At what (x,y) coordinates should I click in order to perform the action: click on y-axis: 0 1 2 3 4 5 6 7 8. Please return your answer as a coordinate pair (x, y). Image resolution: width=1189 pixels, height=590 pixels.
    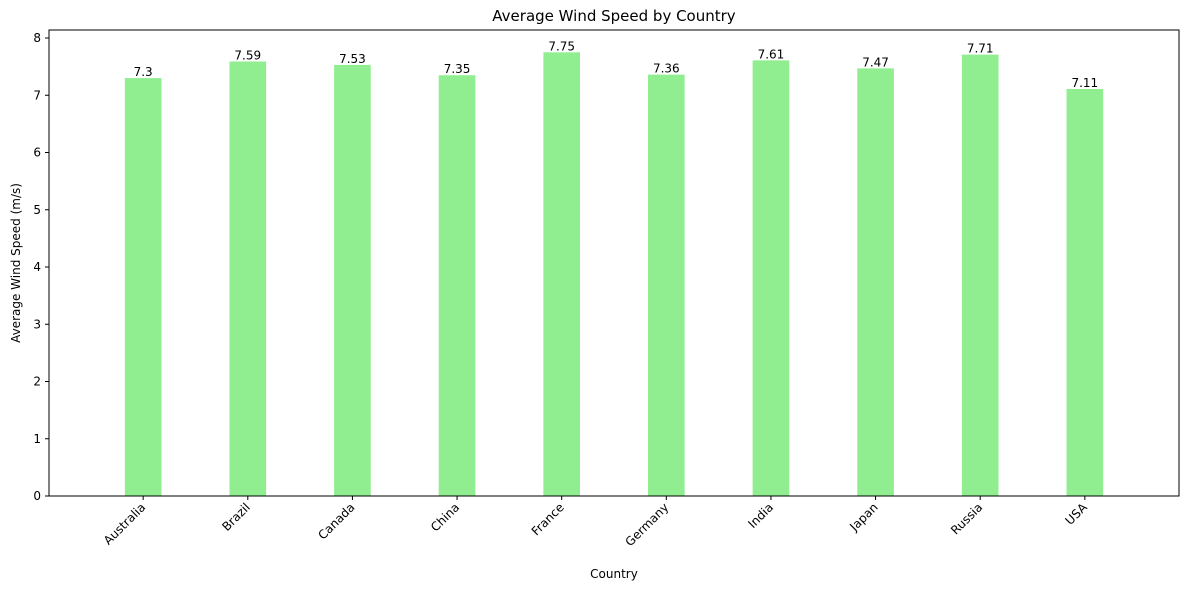
    Looking at the image, I should click on (41, 267).